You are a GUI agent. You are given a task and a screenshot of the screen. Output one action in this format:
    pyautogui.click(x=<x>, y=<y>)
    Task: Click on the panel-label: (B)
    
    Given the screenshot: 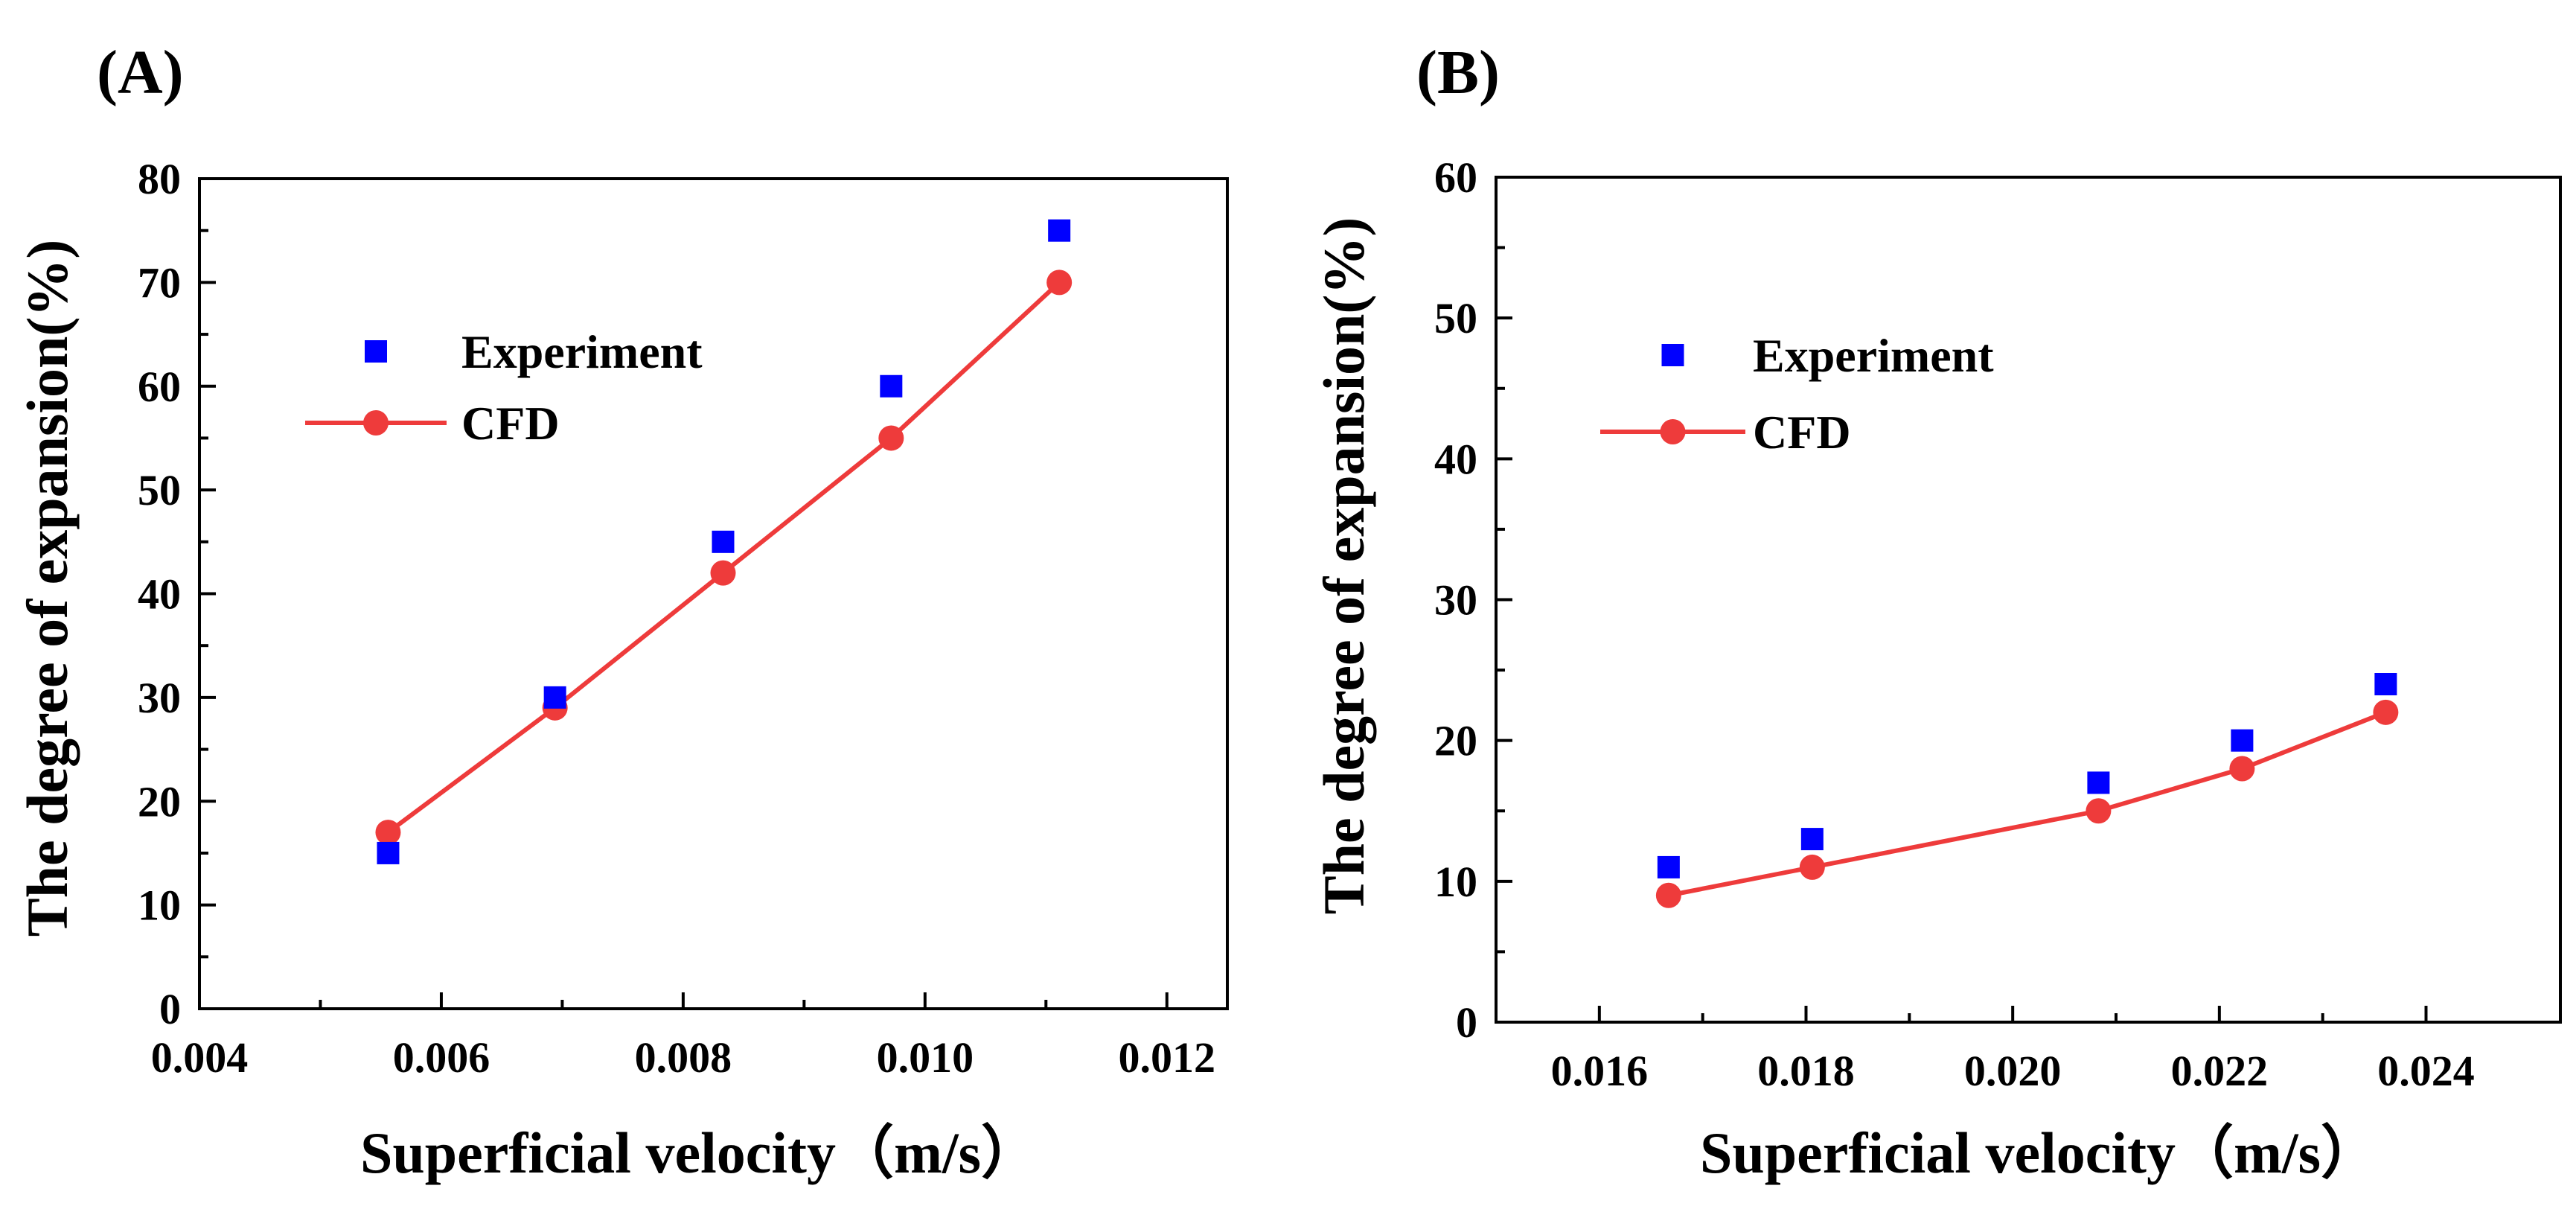 What is the action you would take?
    pyautogui.click(x=1458, y=72)
    